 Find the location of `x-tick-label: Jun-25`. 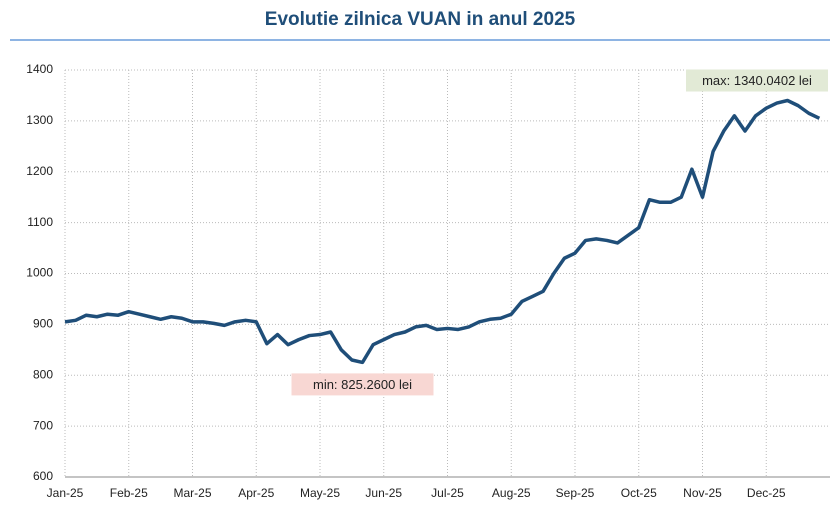

x-tick-label: Jun-25 is located at coordinates (383, 493).